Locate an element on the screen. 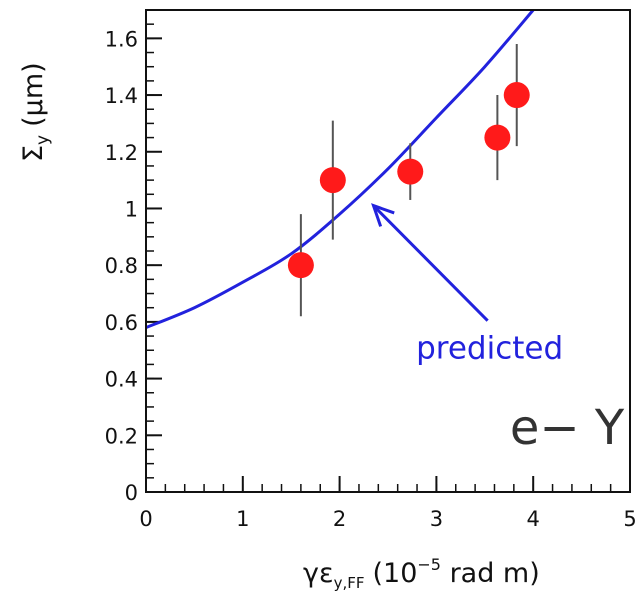  x-title-post: rad m) is located at coordinates (490, 573).